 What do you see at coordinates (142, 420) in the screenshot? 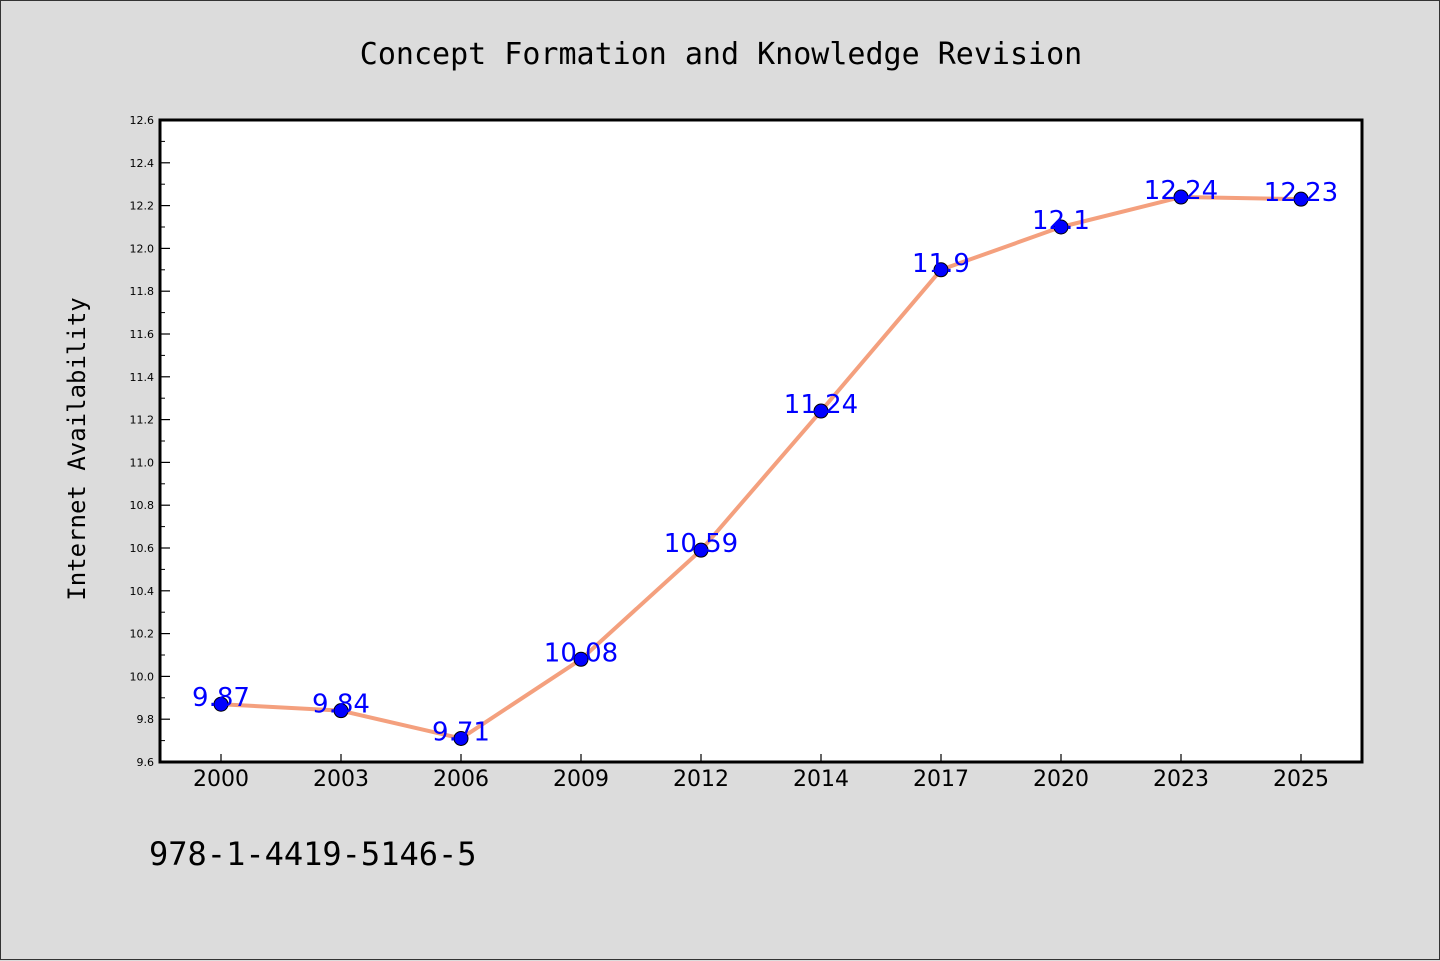
I see `y-tick-label: 11.2` at bounding box center [142, 420].